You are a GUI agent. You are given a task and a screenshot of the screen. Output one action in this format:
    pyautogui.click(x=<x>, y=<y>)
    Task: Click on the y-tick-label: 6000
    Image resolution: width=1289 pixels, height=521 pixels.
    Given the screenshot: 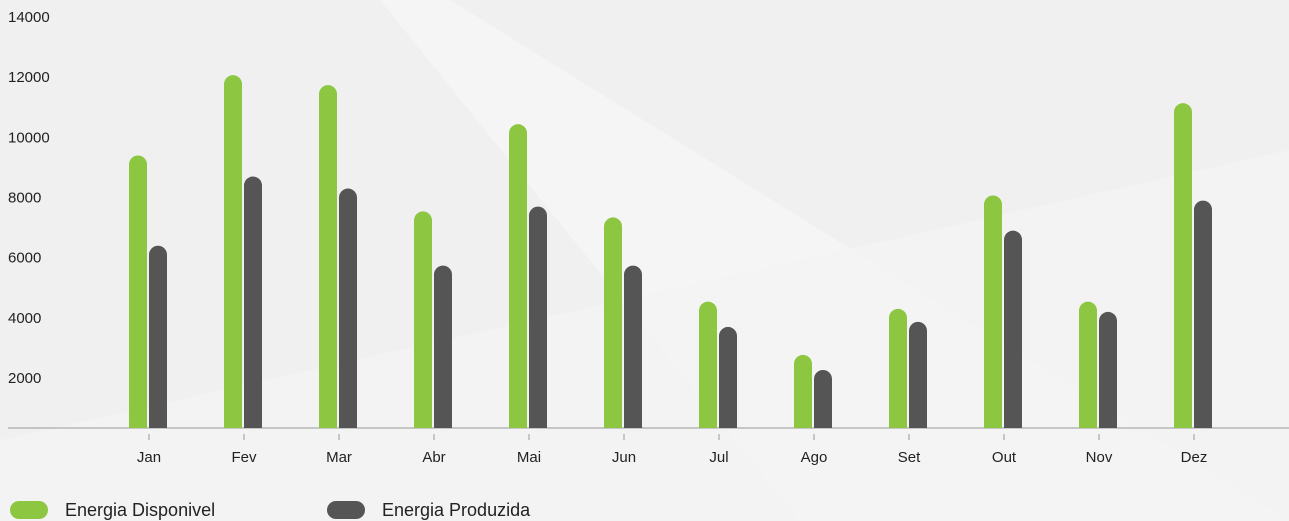 What is the action you would take?
    pyautogui.click(x=24, y=258)
    